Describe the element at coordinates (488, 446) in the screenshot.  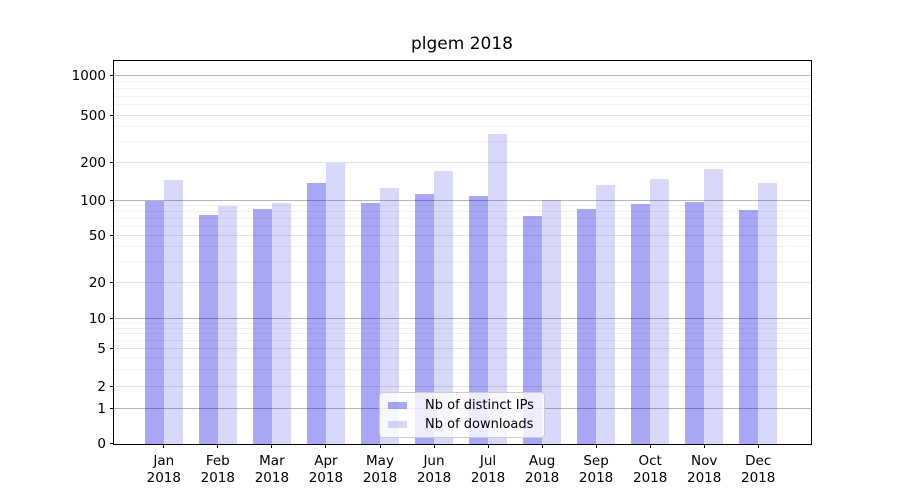
I see `x-tick-jul` at that location.